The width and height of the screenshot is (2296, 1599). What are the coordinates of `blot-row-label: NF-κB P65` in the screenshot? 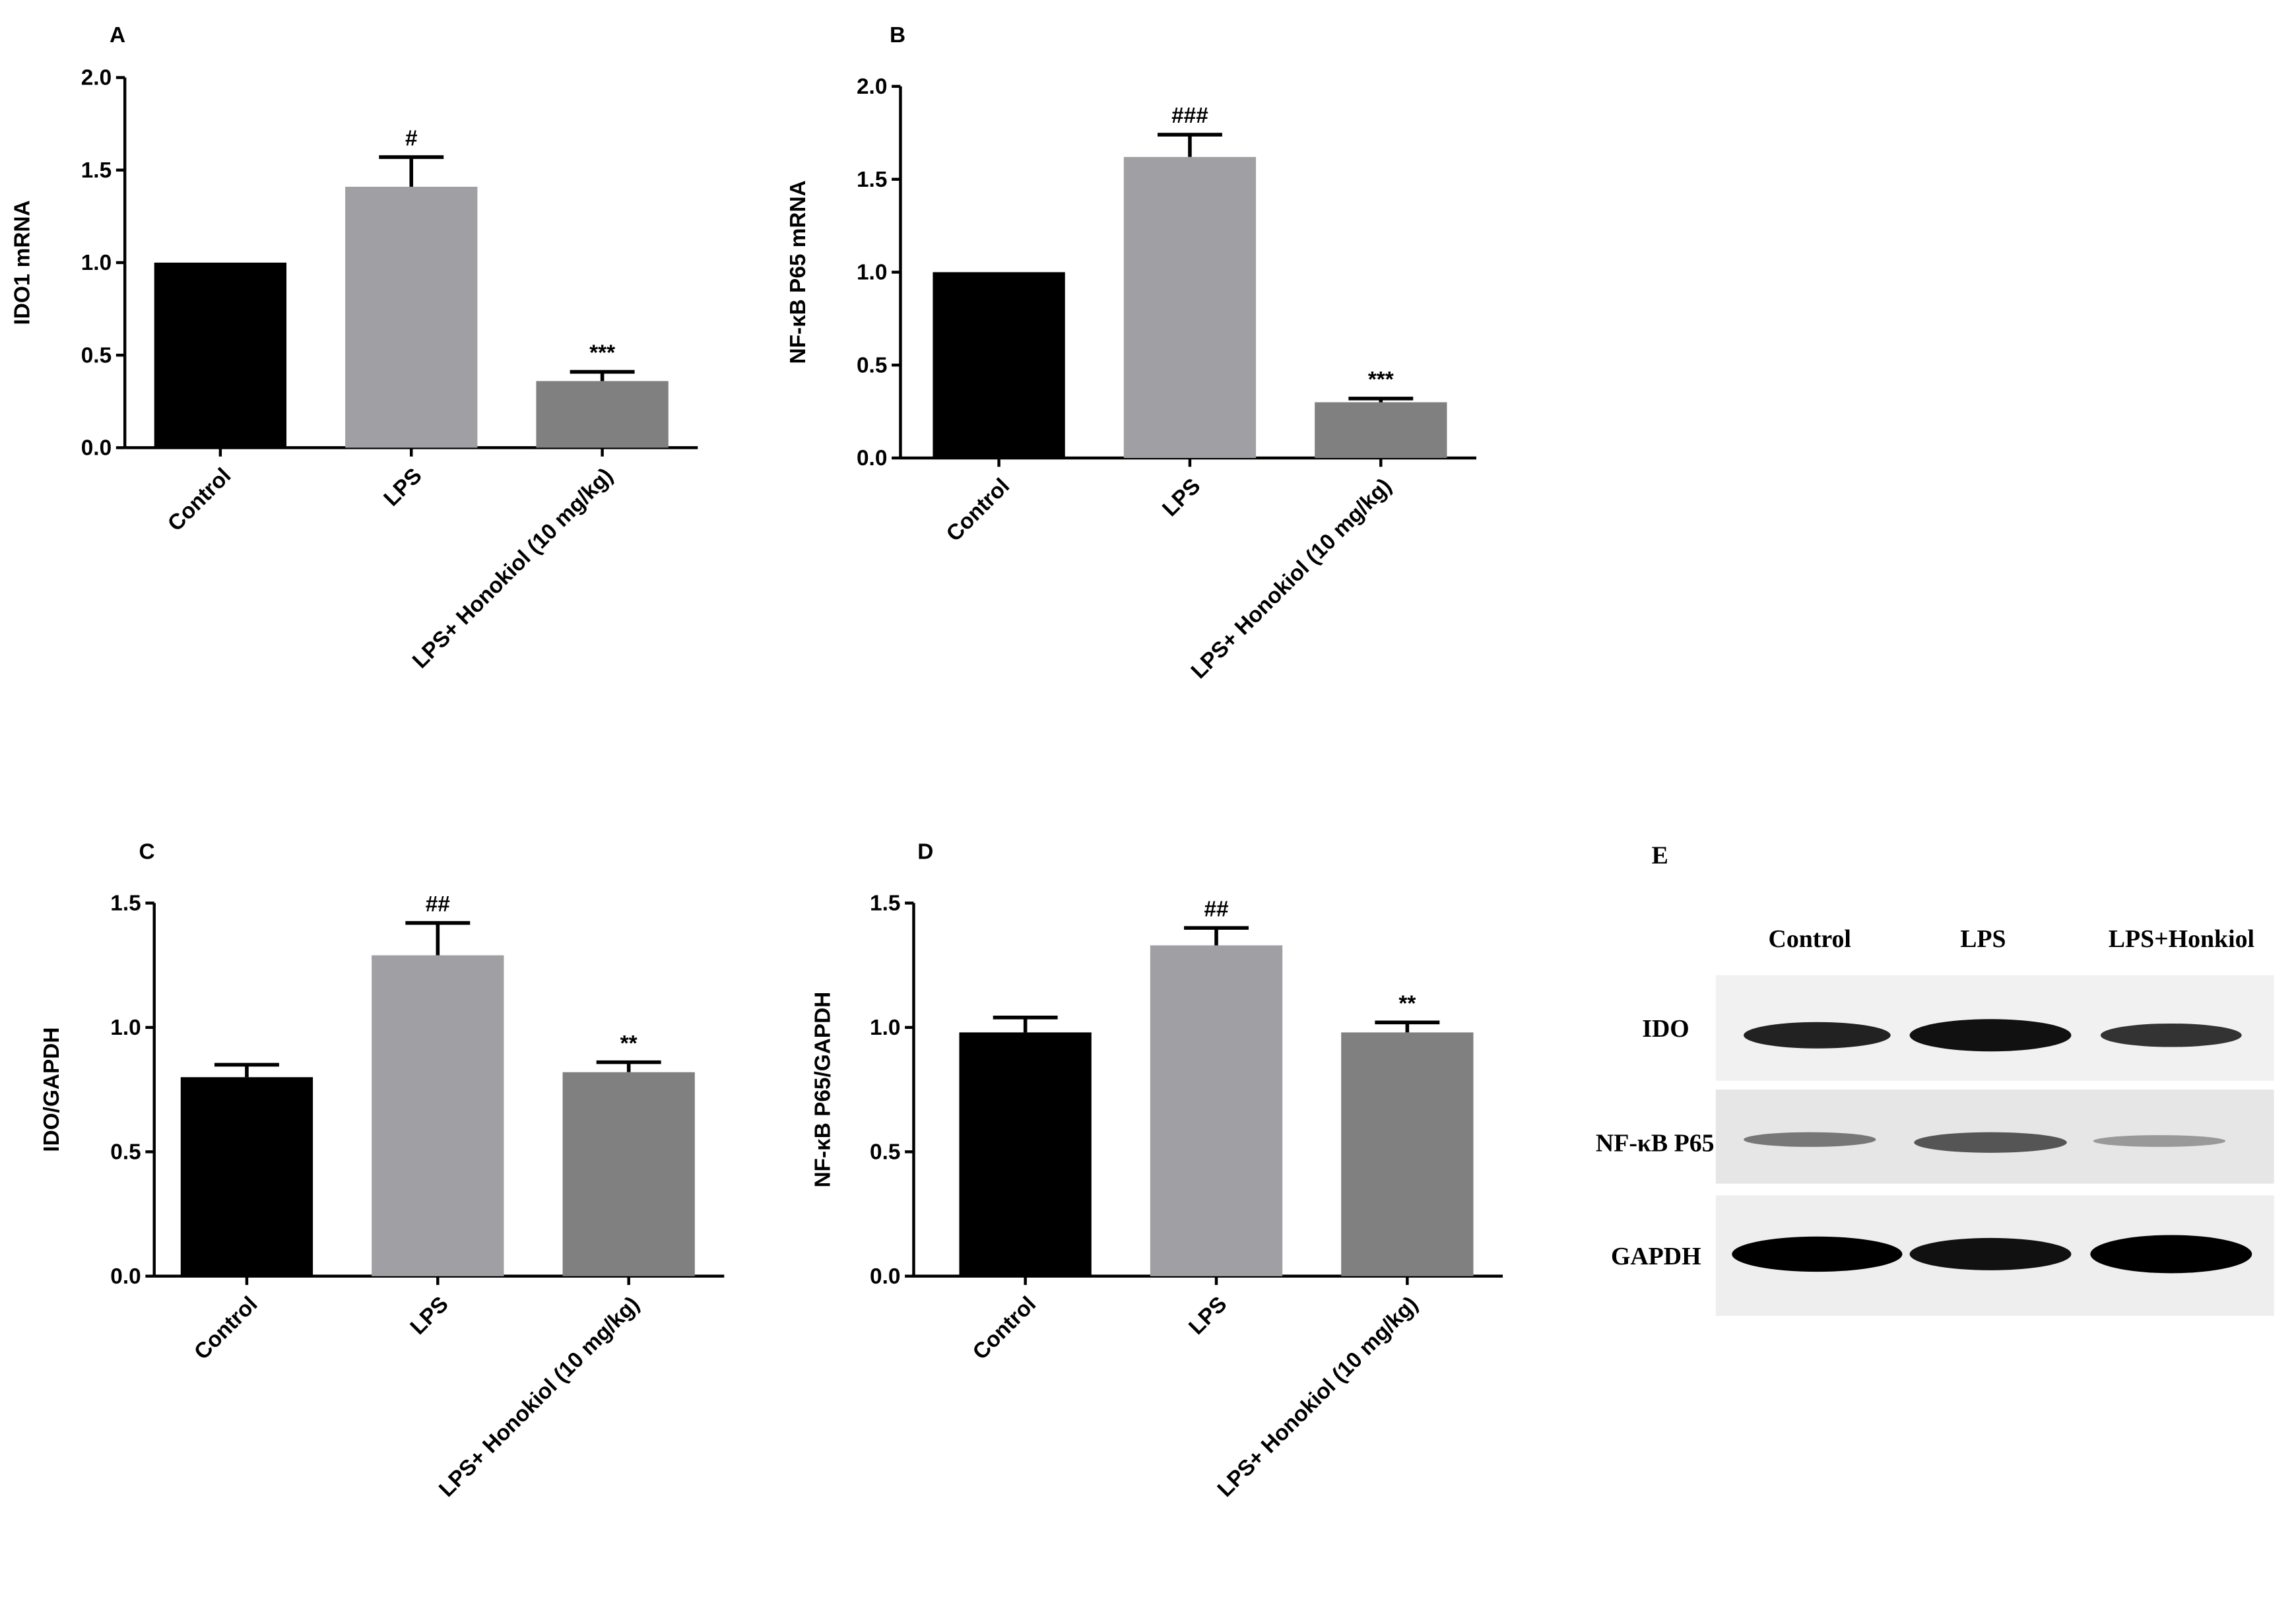 It's located at (1655, 1144).